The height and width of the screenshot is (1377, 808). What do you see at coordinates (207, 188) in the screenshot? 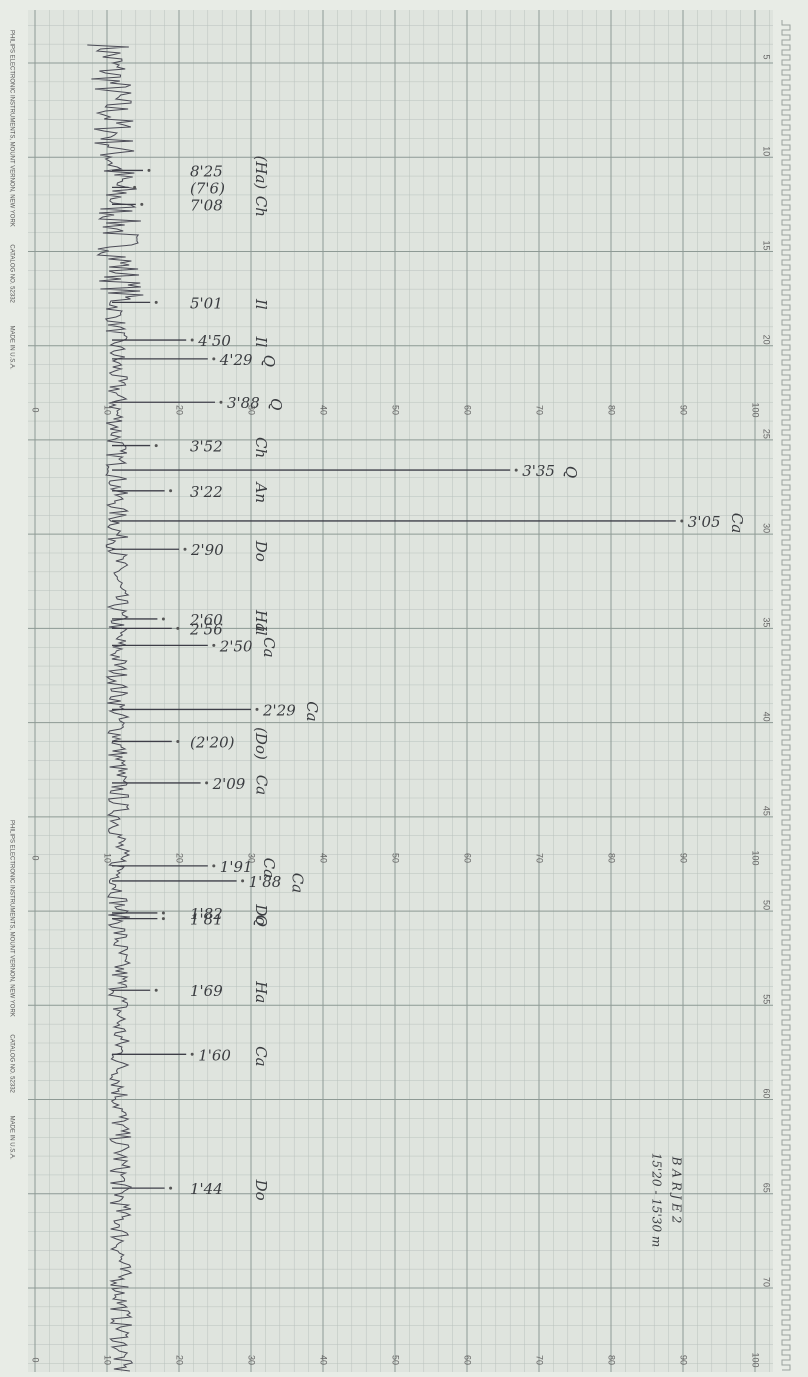
I see `d-spacing-label: (7'6)` at bounding box center [207, 188].